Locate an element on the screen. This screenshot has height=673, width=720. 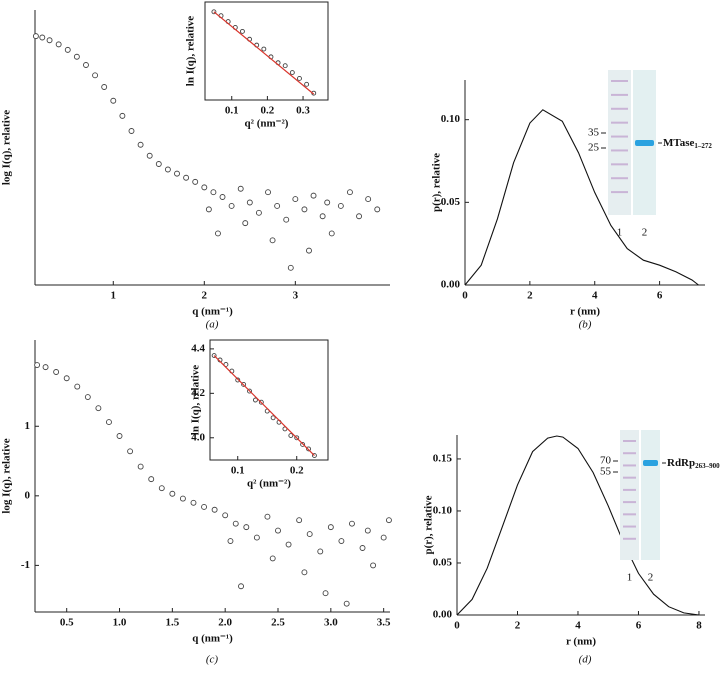
marker-label: 70 is located at coordinates (606, 461).